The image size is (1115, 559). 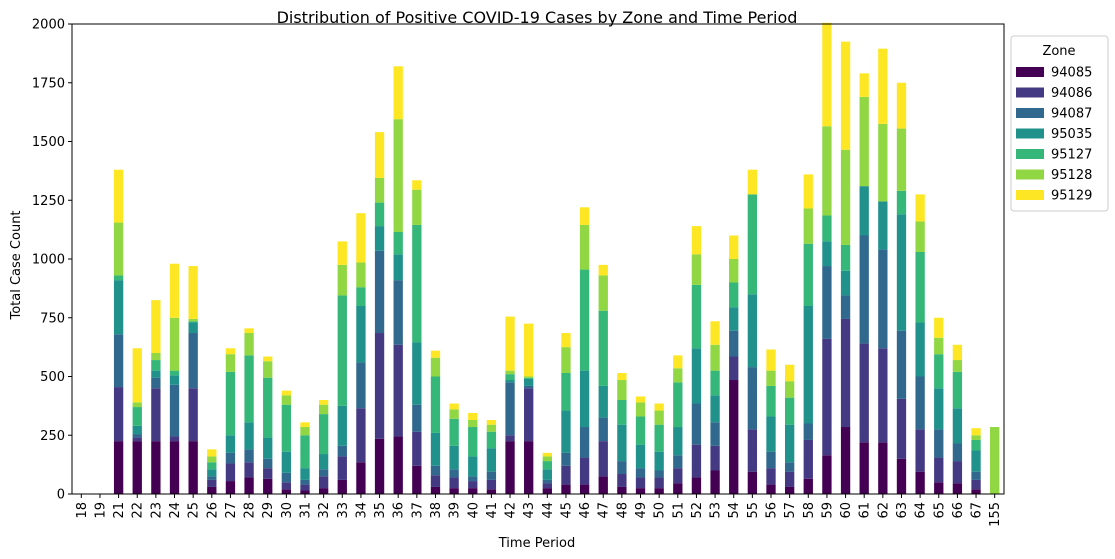 I want to click on legend-label-95128: 95128, so click(x=1071, y=175).